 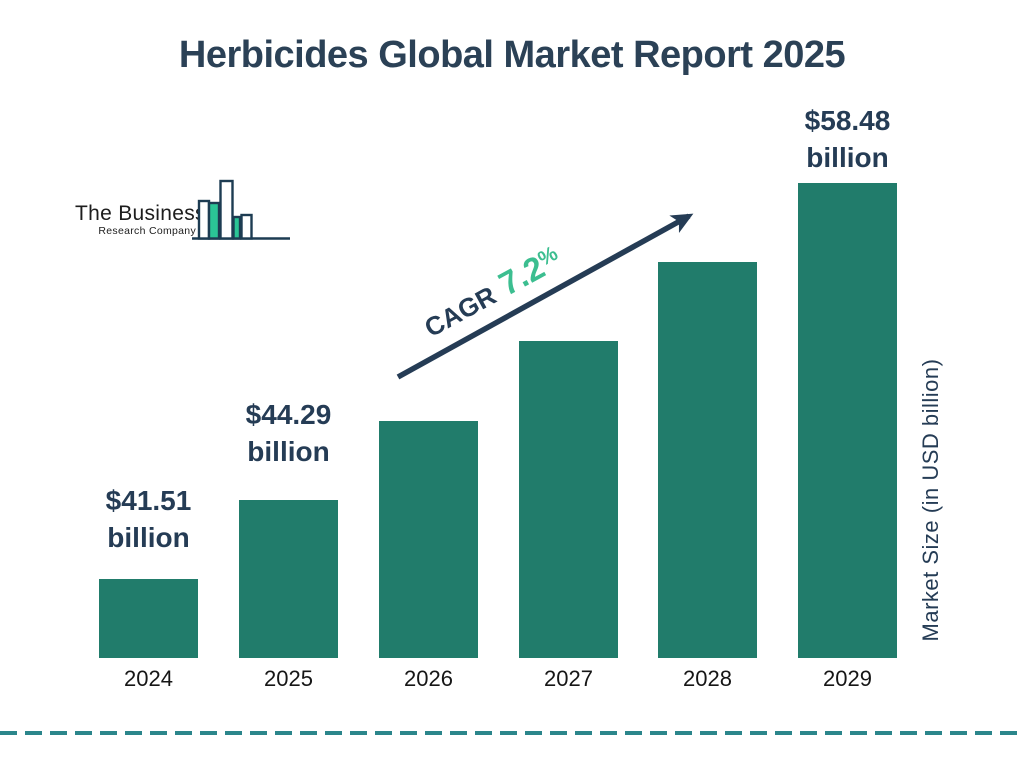 What do you see at coordinates (288, 678) in the screenshot?
I see `year-label-2025: 2025` at bounding box center [288, 678].